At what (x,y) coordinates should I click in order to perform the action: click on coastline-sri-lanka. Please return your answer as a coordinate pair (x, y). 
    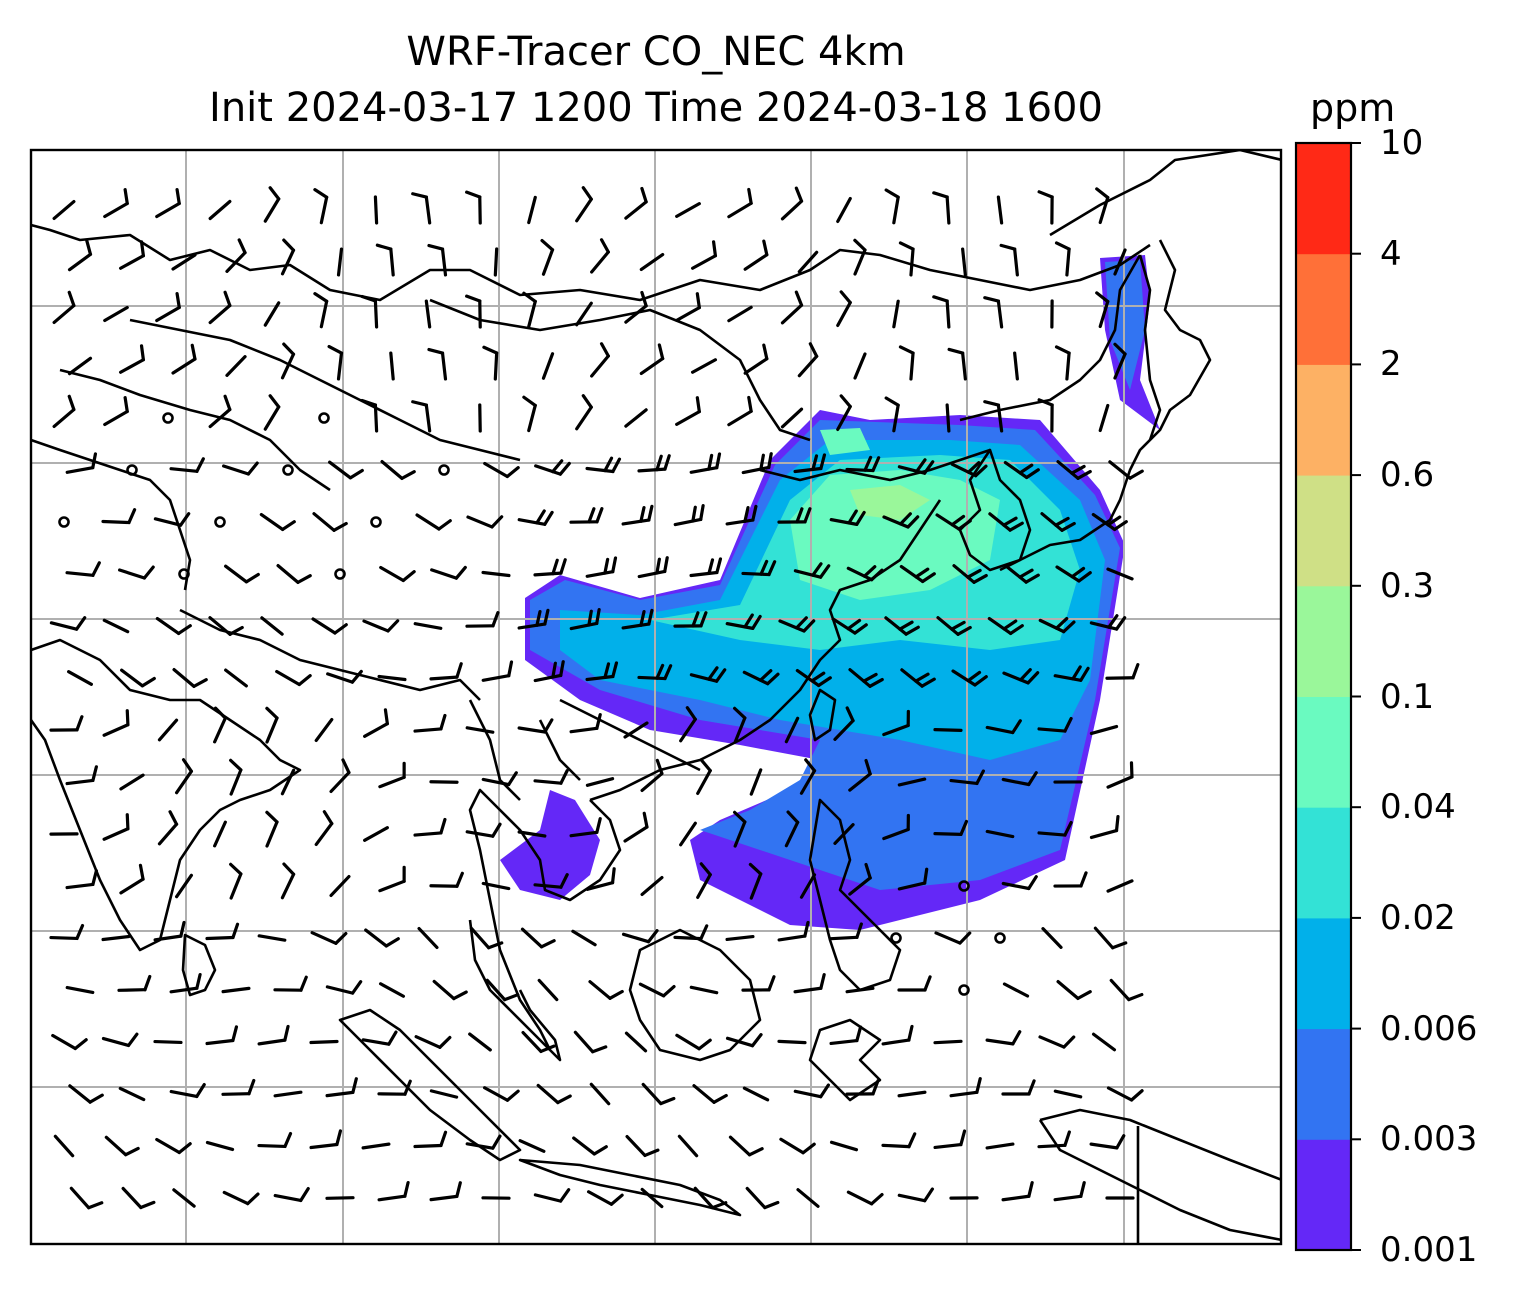
    Looking at the image, I should click on (199, 965).